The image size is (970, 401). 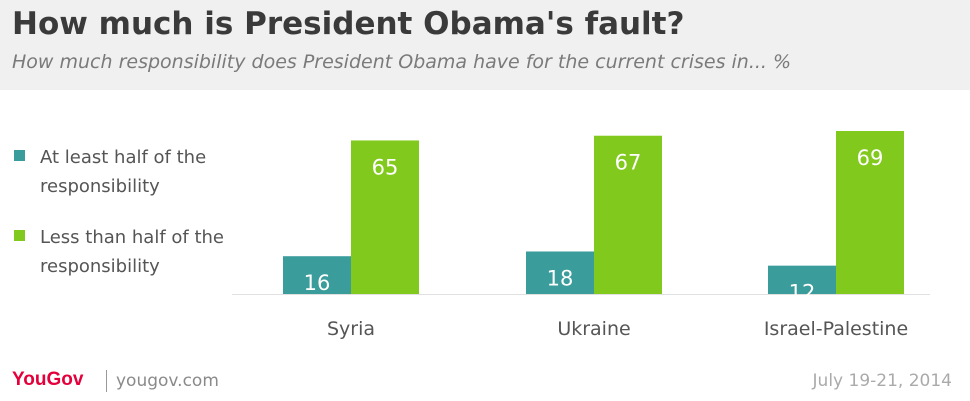 I want to click on yougov-logo: YouGov, so click(x=48, y=379).